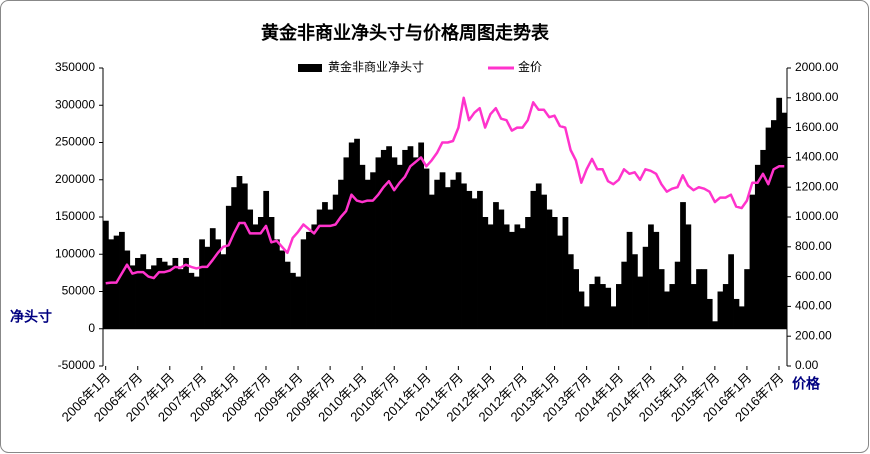 The width and height of the screenshot is (870, 454). What do you see at coordinates (813, 306) in the screenshot?
I see `y2-tick-label: 400.00` at bounding box center [813, 306].